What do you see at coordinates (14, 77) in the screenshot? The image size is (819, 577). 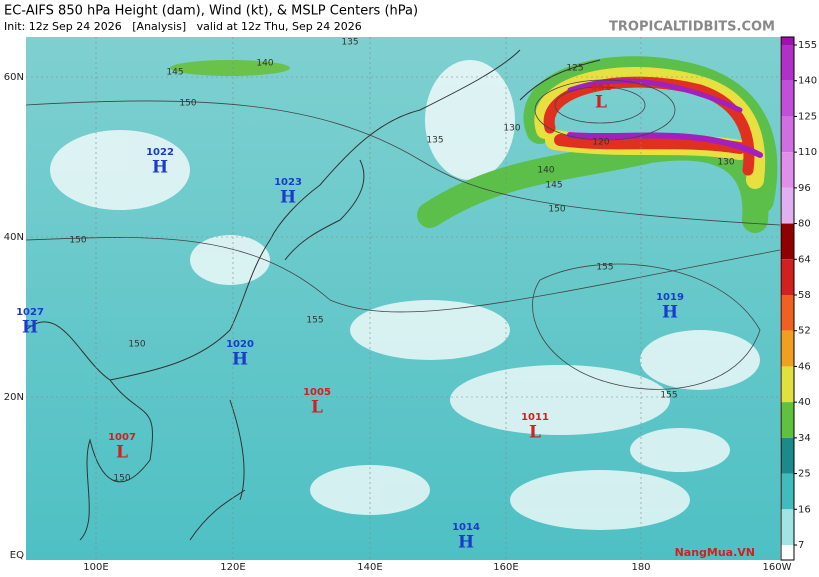 I see `lat-label: 60N` at bounding box center [14, 77].